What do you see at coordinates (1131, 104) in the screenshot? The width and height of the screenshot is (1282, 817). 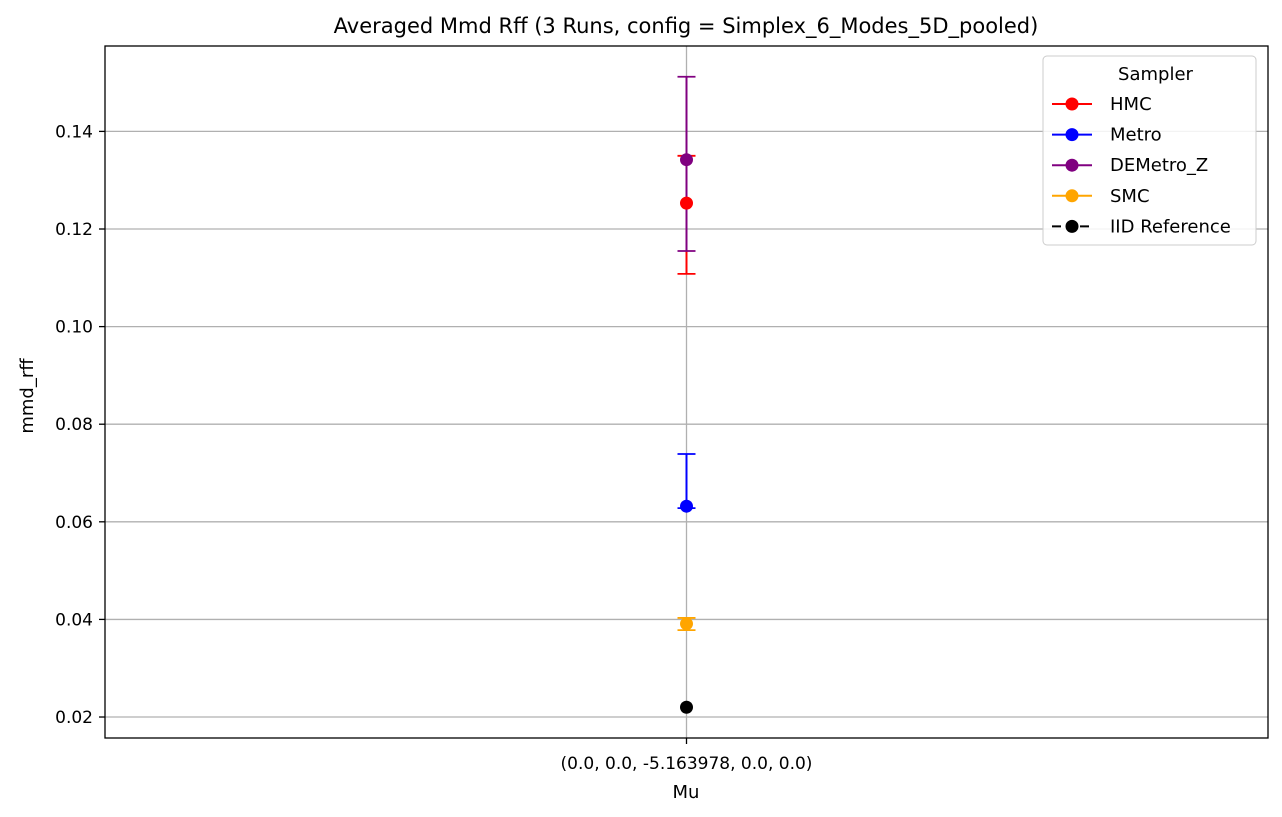 I see `legend-label: HMC` at bounding box center [1131, 104].